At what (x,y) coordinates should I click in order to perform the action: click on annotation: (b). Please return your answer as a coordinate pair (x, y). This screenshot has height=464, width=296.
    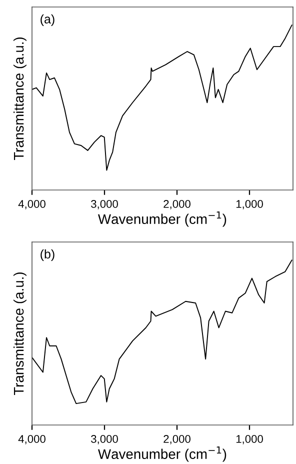
    Looking at the image, I should click on (47, 255).